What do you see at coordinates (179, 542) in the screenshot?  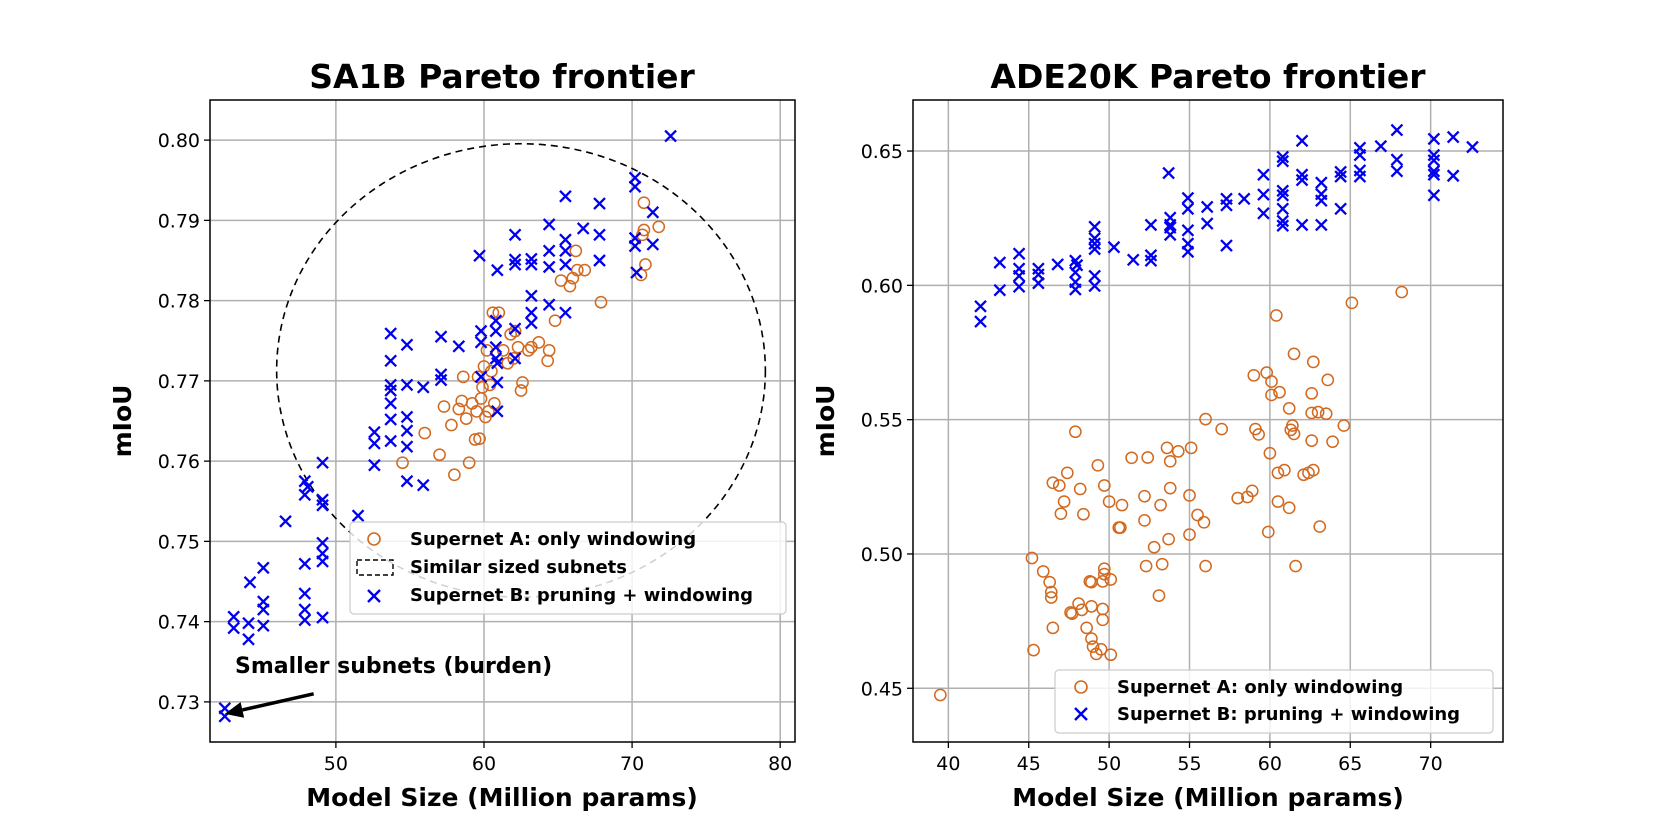 I see `sa1b-ytick-label: 0.75` at bounding box center [179, 542].